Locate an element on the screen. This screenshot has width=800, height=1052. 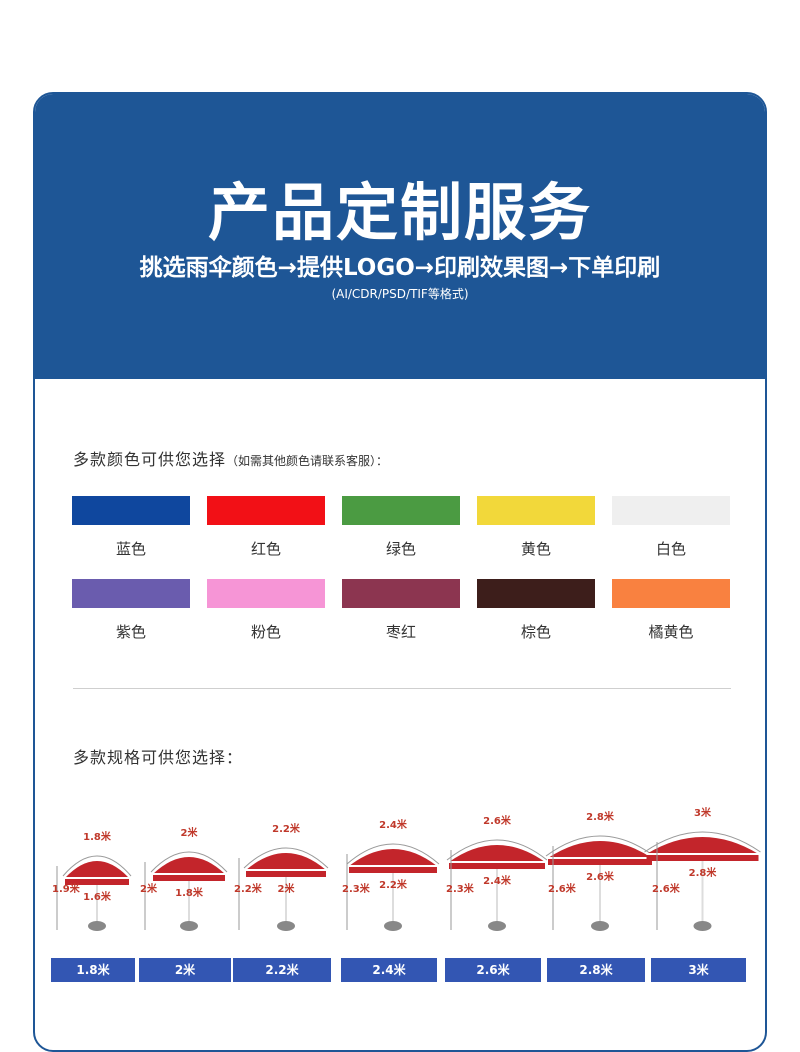
height-label: 2.2米 is located at coordinates (248, 888).